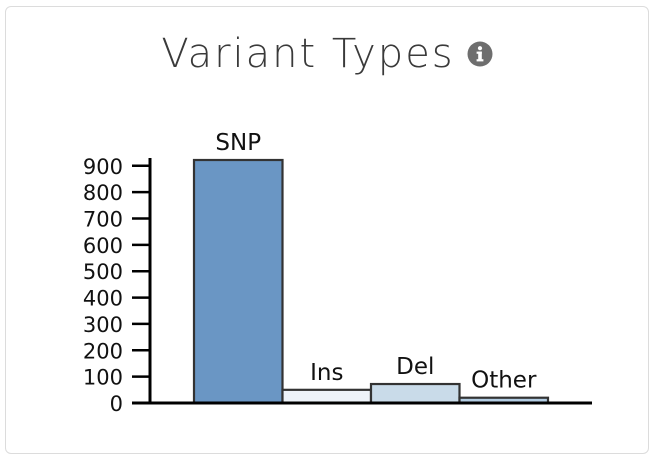  Describe the element at coordinates (238, 281) in the screenshot. I see `bar-snp` at that location.